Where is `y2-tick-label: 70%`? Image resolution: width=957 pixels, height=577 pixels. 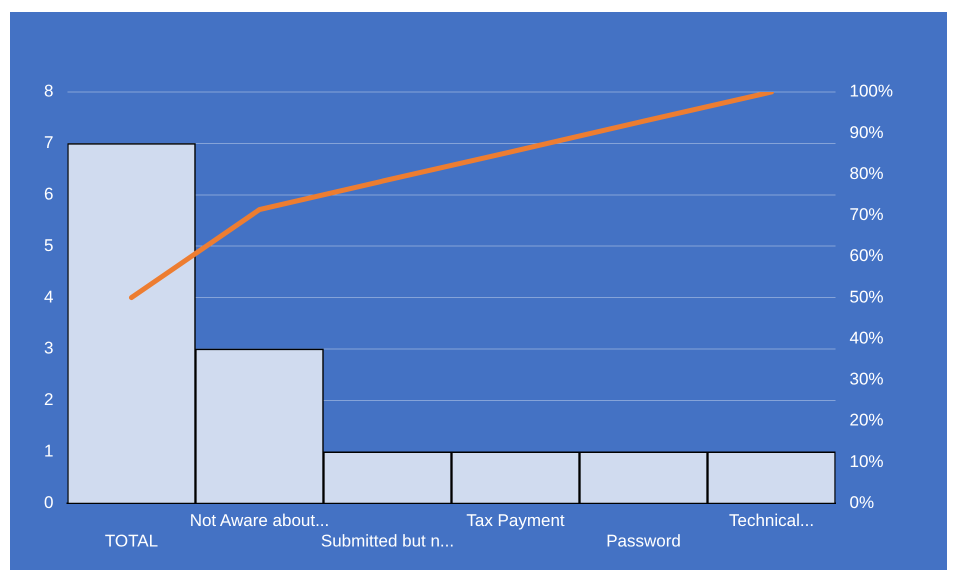
y2-tick-label: 70% is located at coordinates (867, 214).